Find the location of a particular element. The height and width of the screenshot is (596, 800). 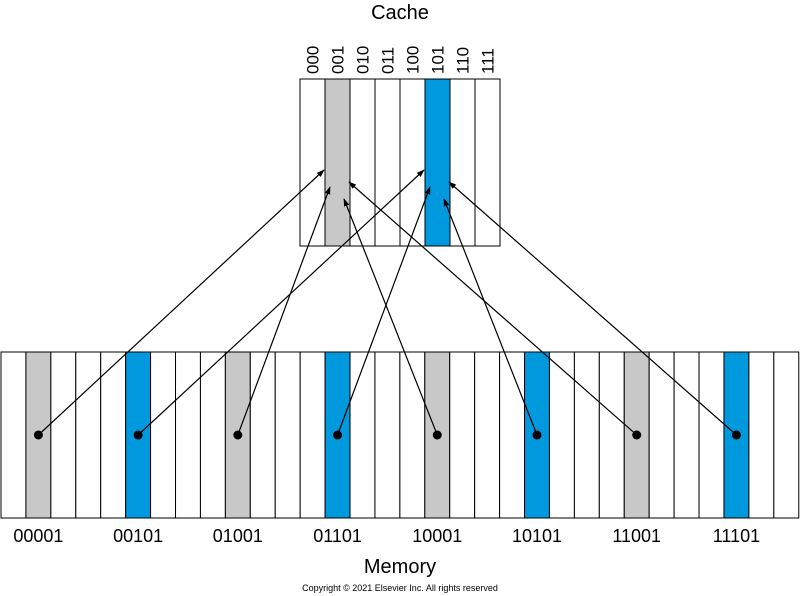

memory-address-label: 01101 is located at coordinates (337, 536).